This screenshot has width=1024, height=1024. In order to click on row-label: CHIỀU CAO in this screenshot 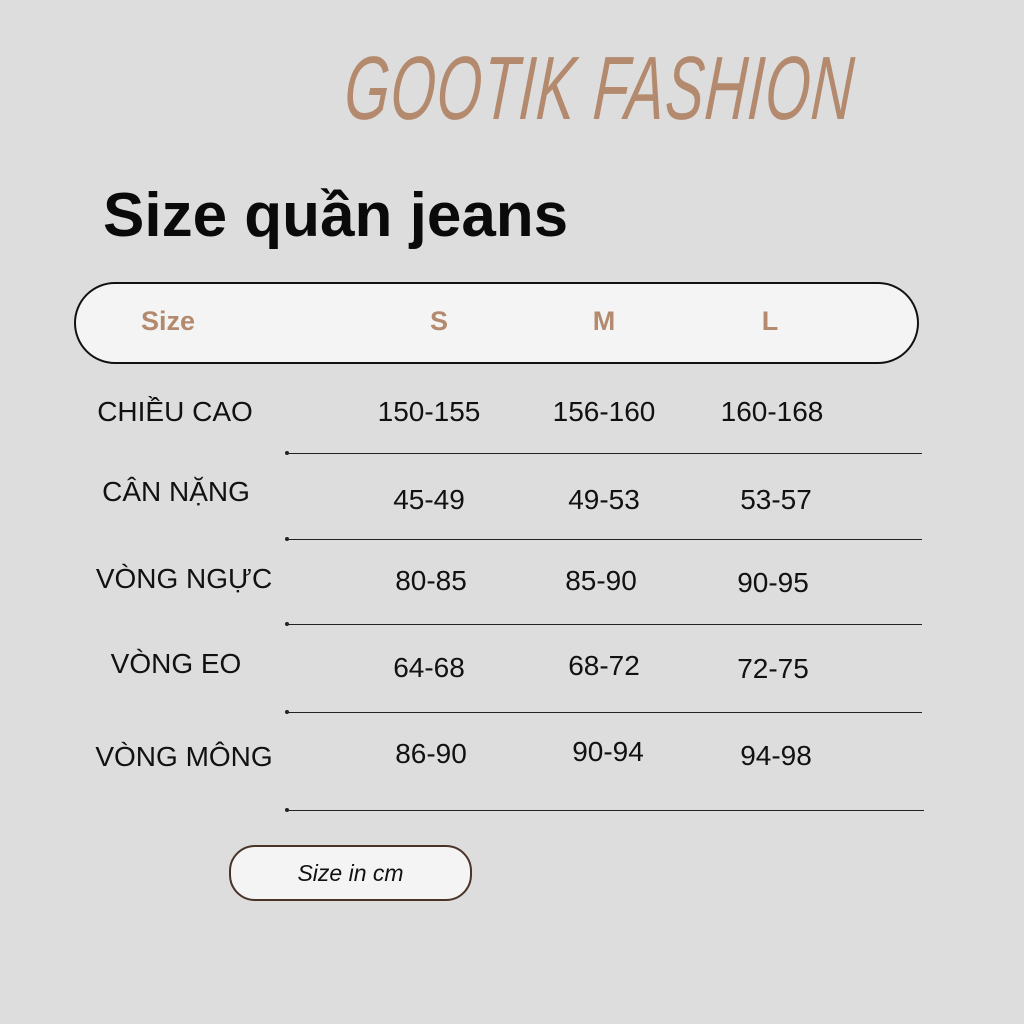, I will do `click(175, 411)`.